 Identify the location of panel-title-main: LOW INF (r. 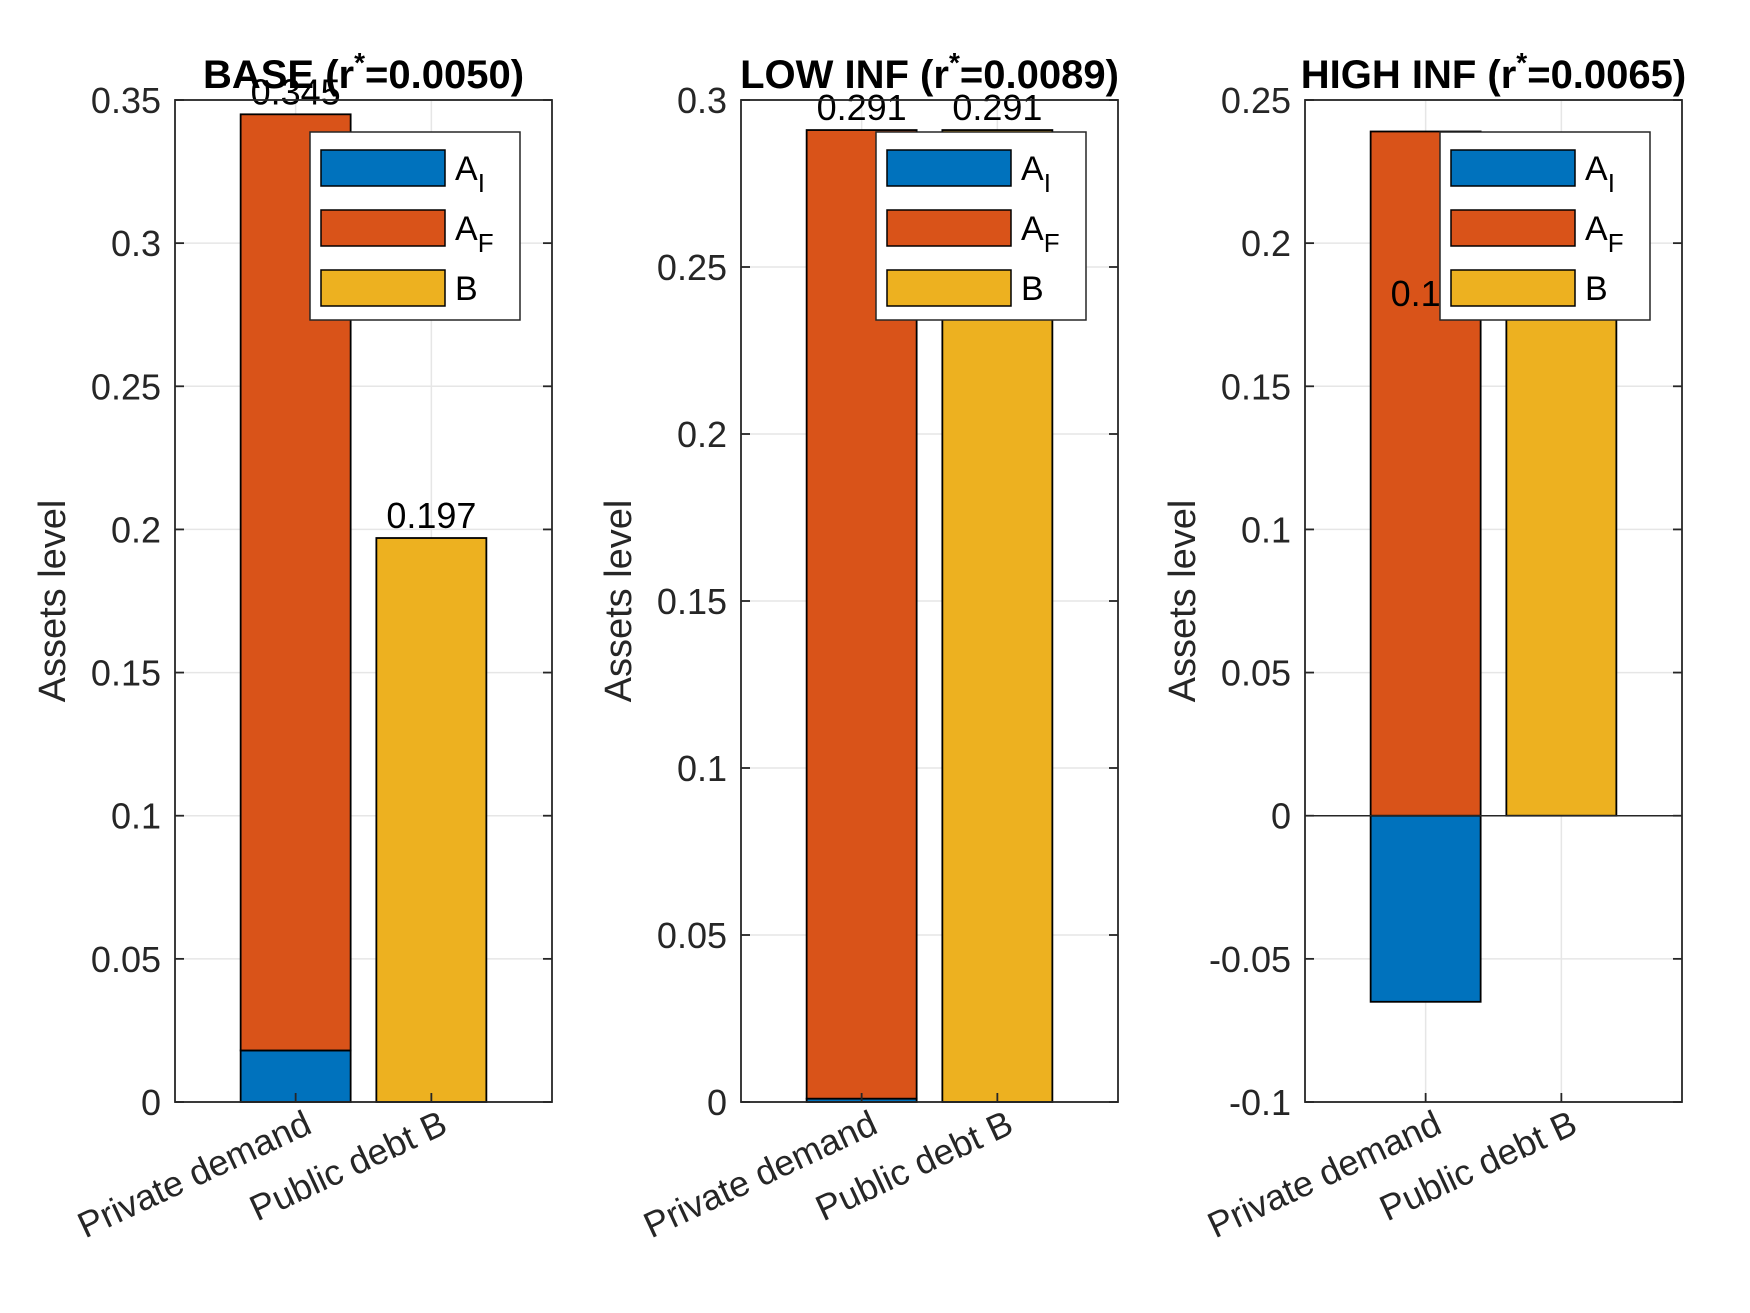
(844, 75).